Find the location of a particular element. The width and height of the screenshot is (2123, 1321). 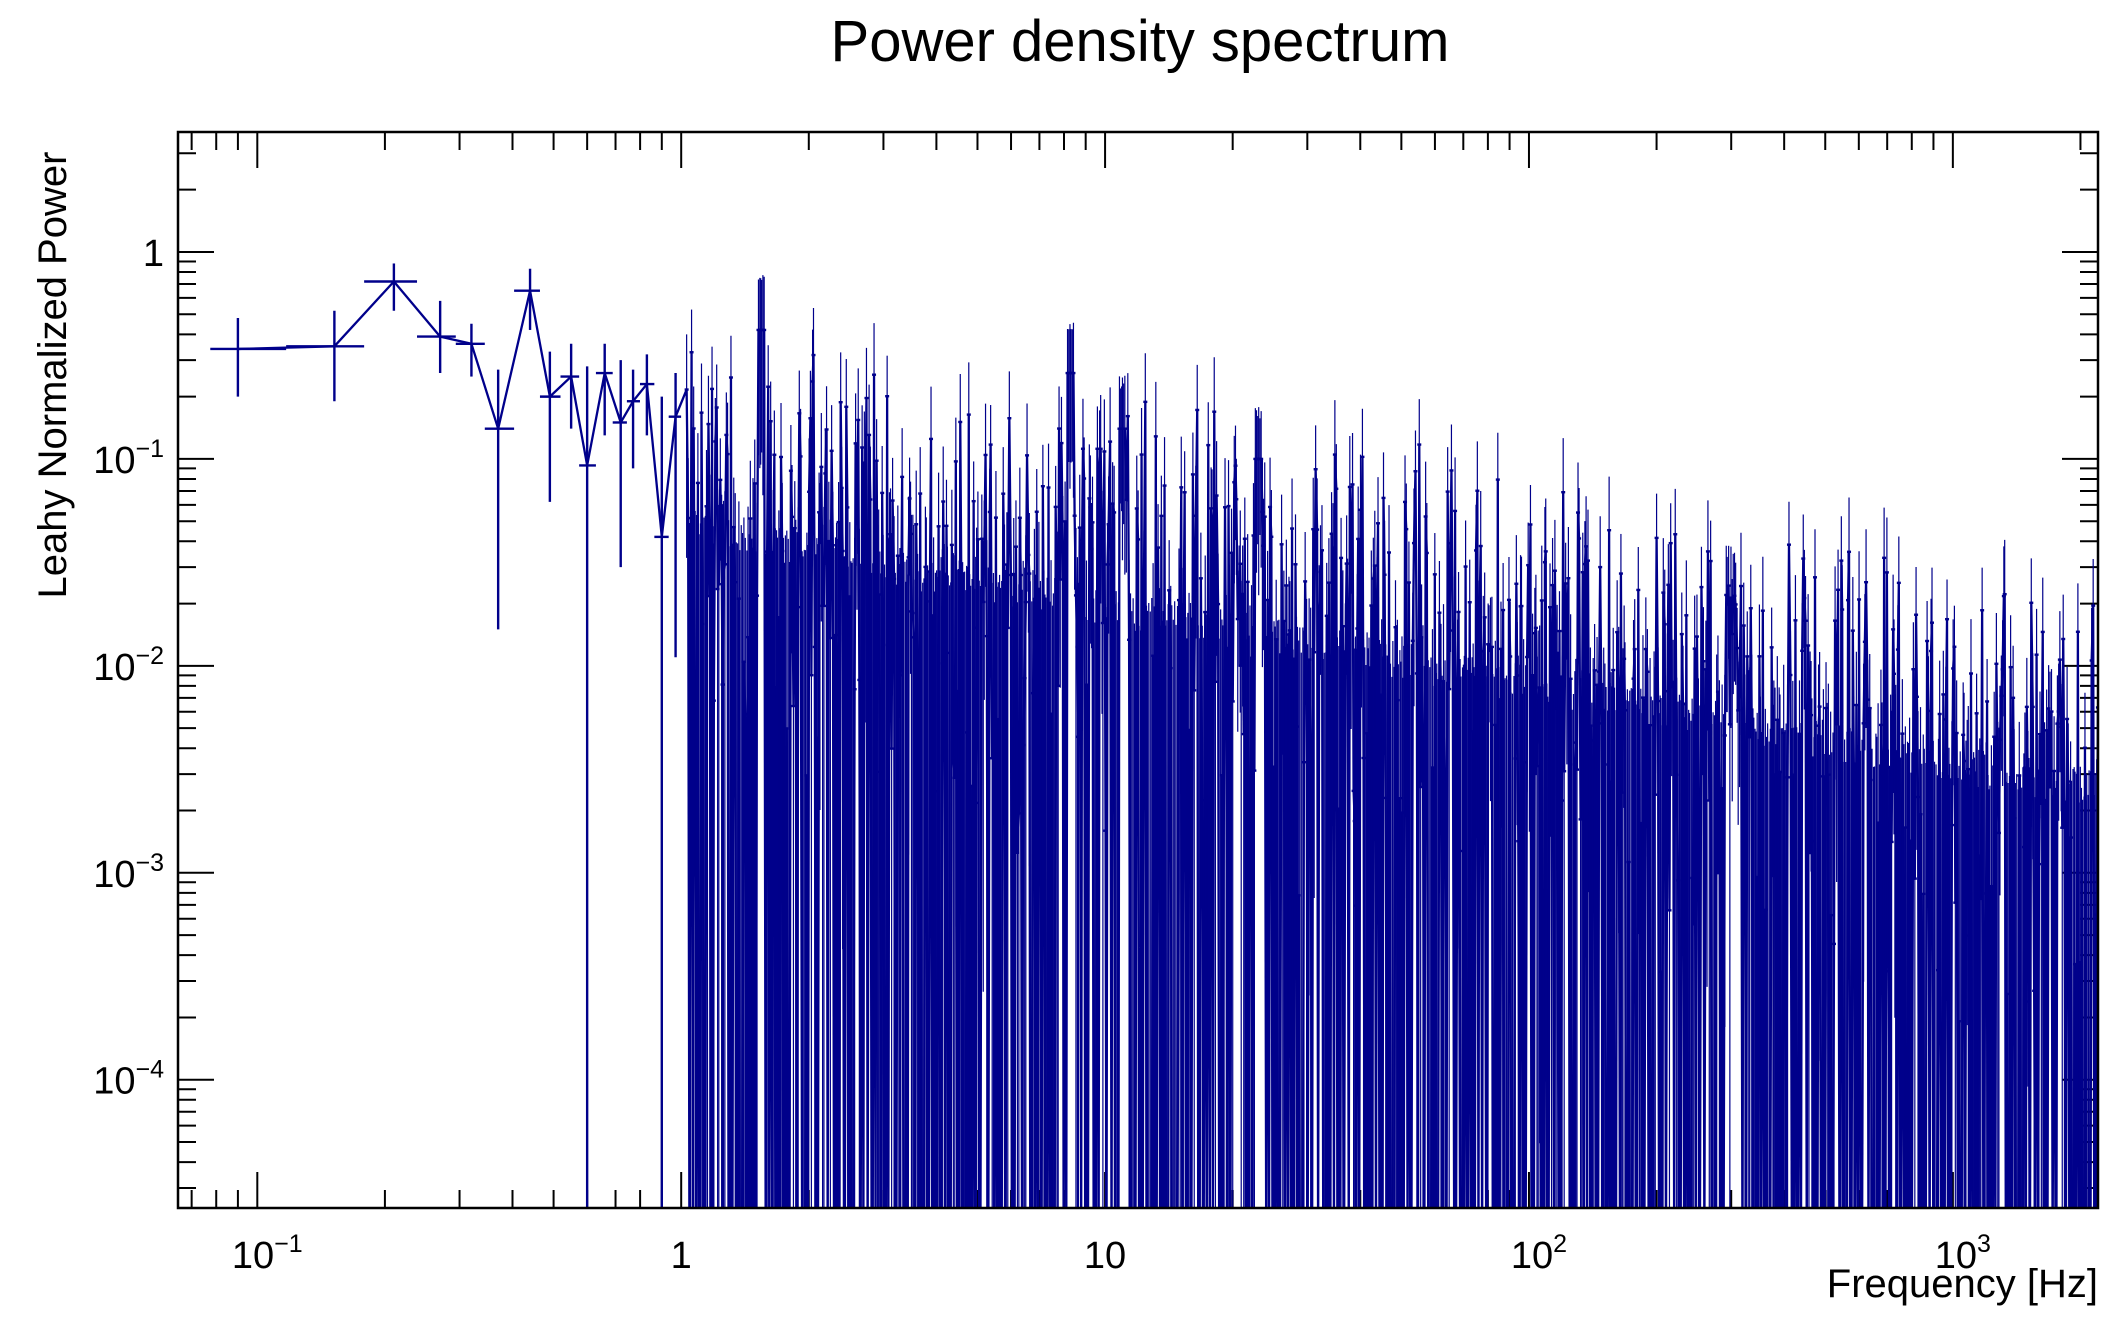

x-tick-label: 10³ is located at coordinates (1963, 1253).